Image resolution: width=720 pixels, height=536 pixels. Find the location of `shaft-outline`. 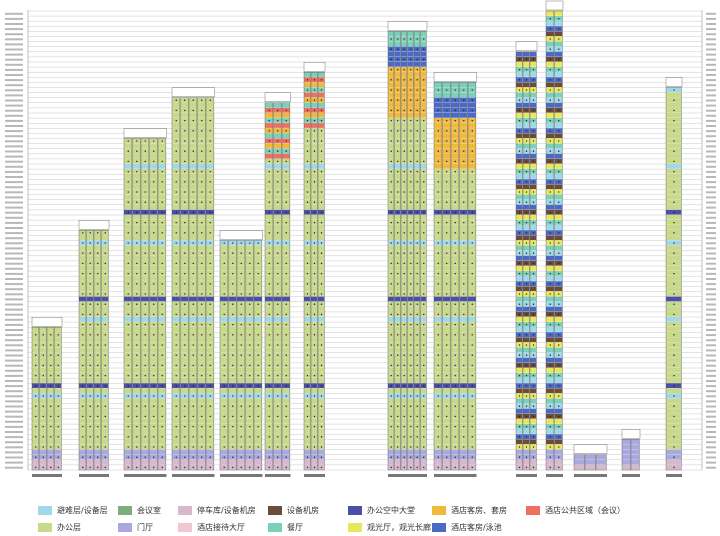

shaft-outline is located at coordinates (404, 251).